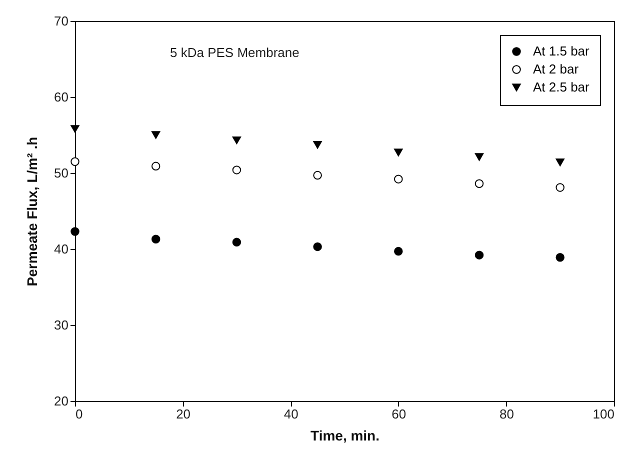 This screenshot has height=450, width=627. I want to click on y-tick-label: 70, so click(61, 21).